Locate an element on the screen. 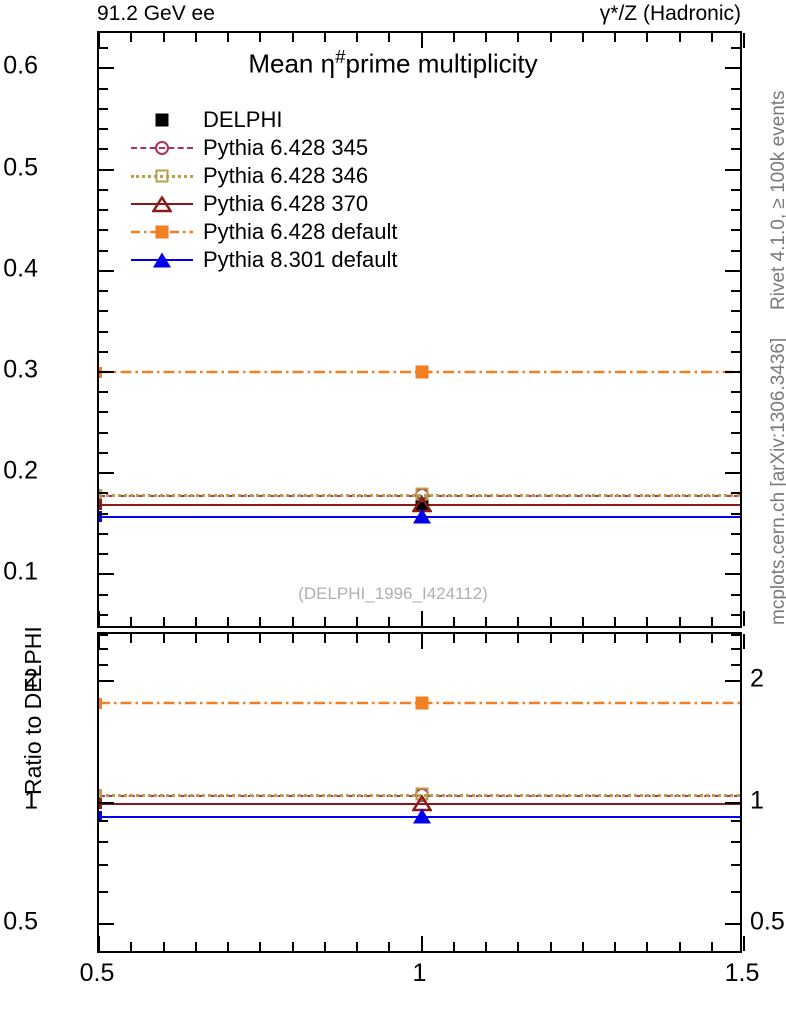 Image resolution: width=786 pixels, height=1024 pixels. ratio-x-tick-major is located at coordinates (99, 943).